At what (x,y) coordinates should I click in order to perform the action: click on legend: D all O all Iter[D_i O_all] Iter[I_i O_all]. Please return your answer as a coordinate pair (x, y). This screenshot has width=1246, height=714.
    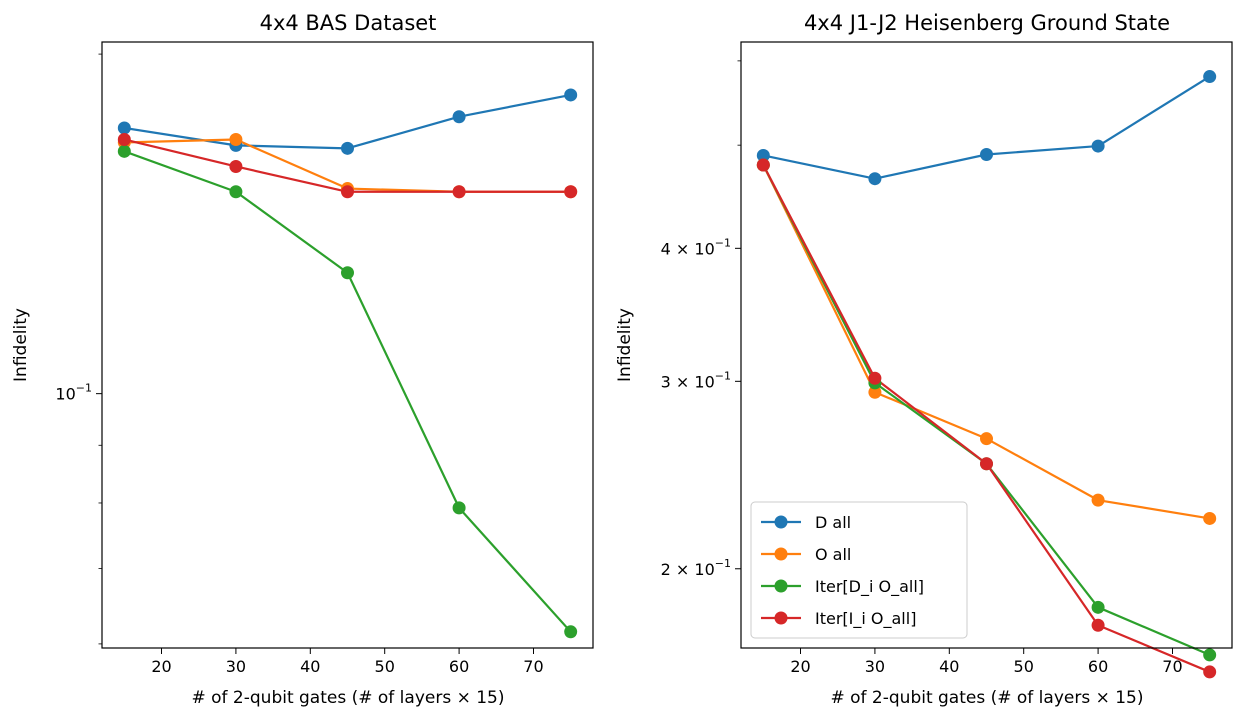
    Looking at the image, I should click on (859, 570).